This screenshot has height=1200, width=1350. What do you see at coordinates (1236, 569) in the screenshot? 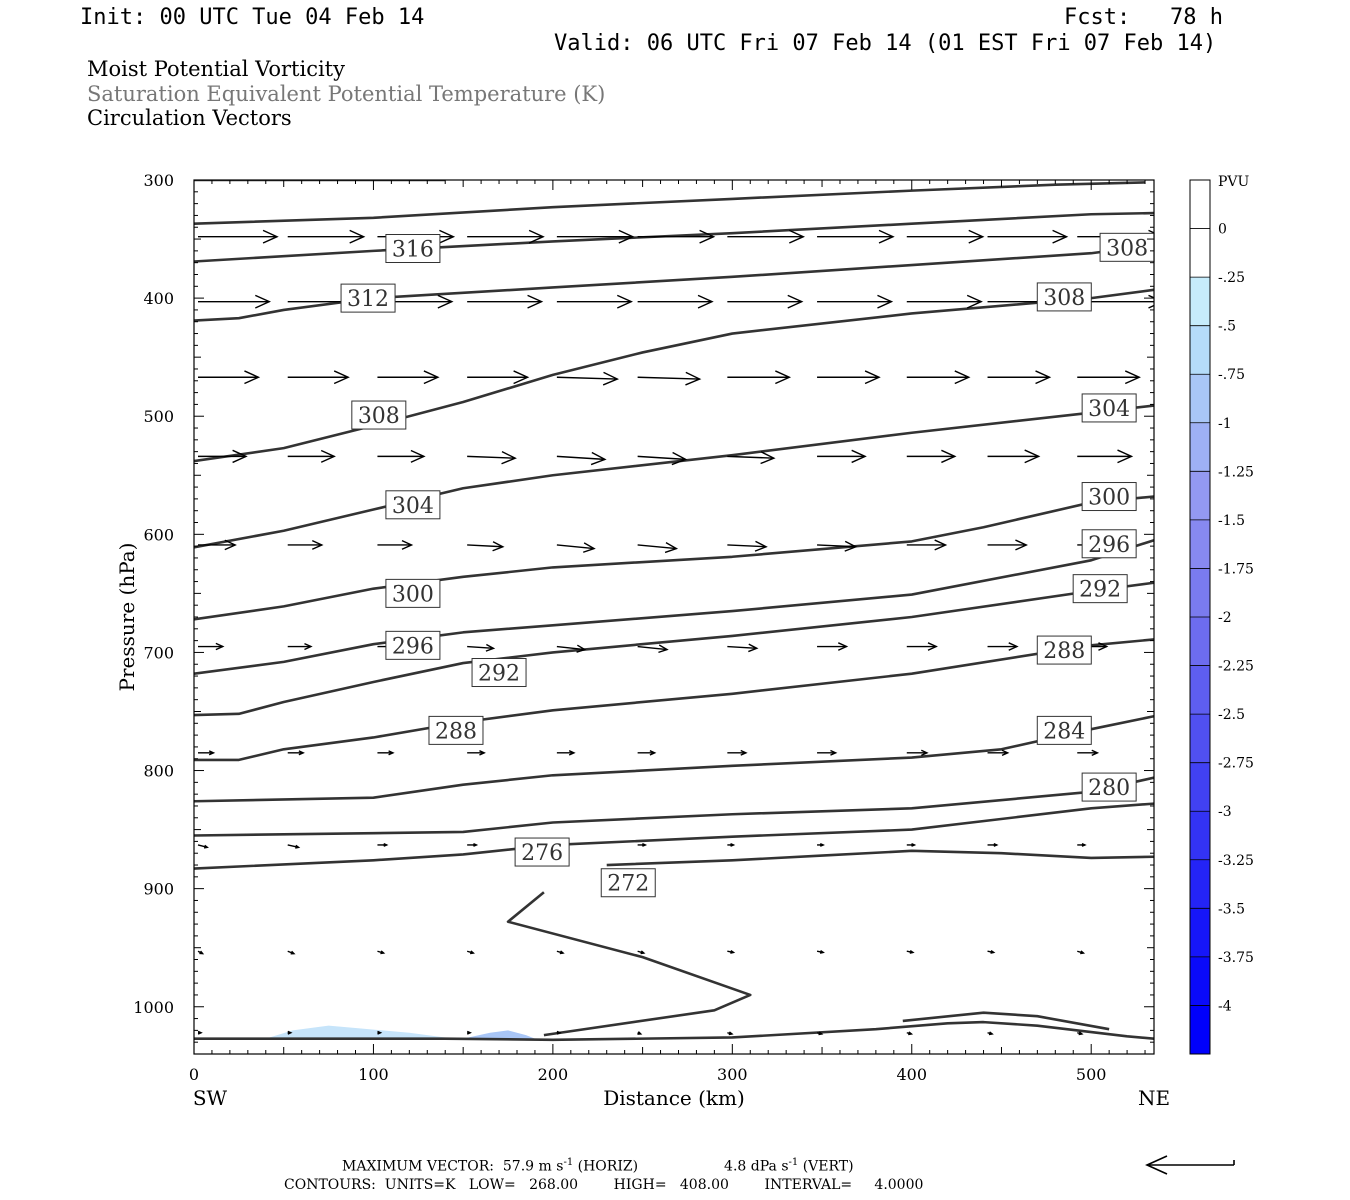
I see `colorbar-tick-label: -1.75` at bounding box center [1236, 569].